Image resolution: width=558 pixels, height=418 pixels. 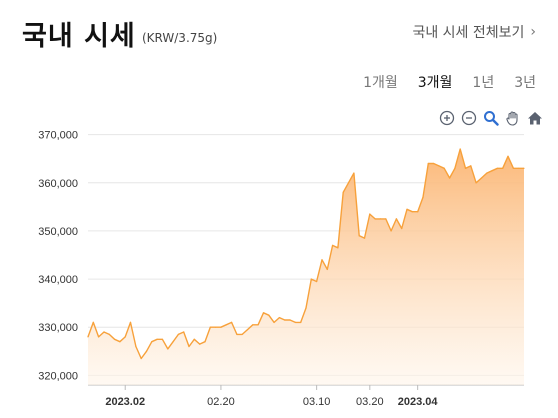 I want to click on zoom-in-icon, so click(x=447, y=118).